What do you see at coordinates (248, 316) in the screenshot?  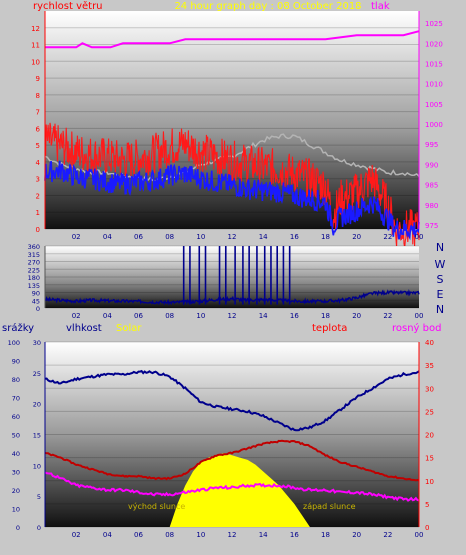 I see `wind-direction-x-tick-labels: 02 04 06 08 10 12 14 16 18 20 22 00` at bounding box center [248, 316].